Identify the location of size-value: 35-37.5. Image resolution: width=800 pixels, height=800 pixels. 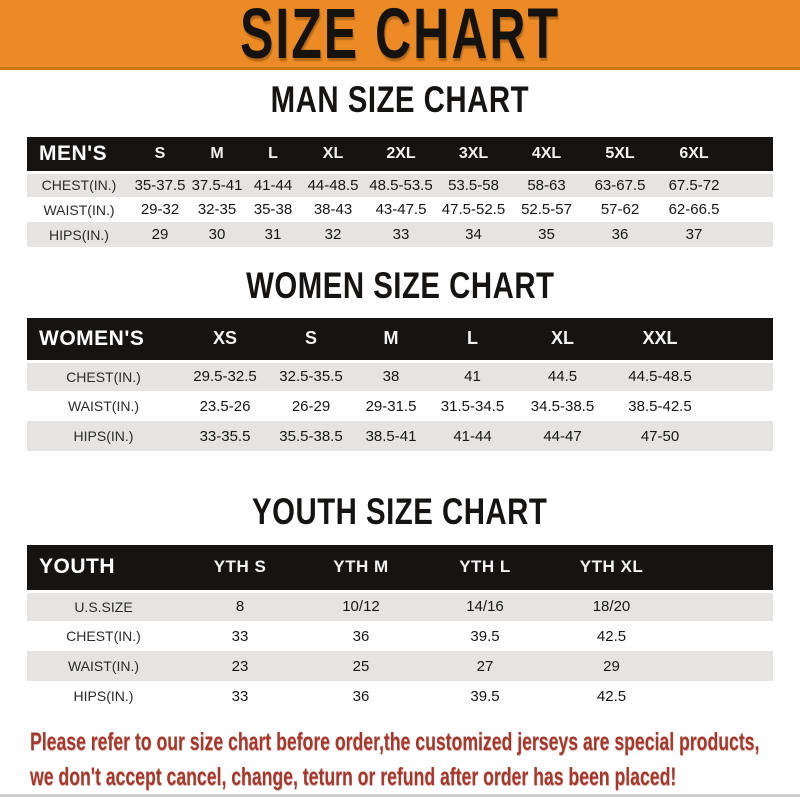
(160, 185).